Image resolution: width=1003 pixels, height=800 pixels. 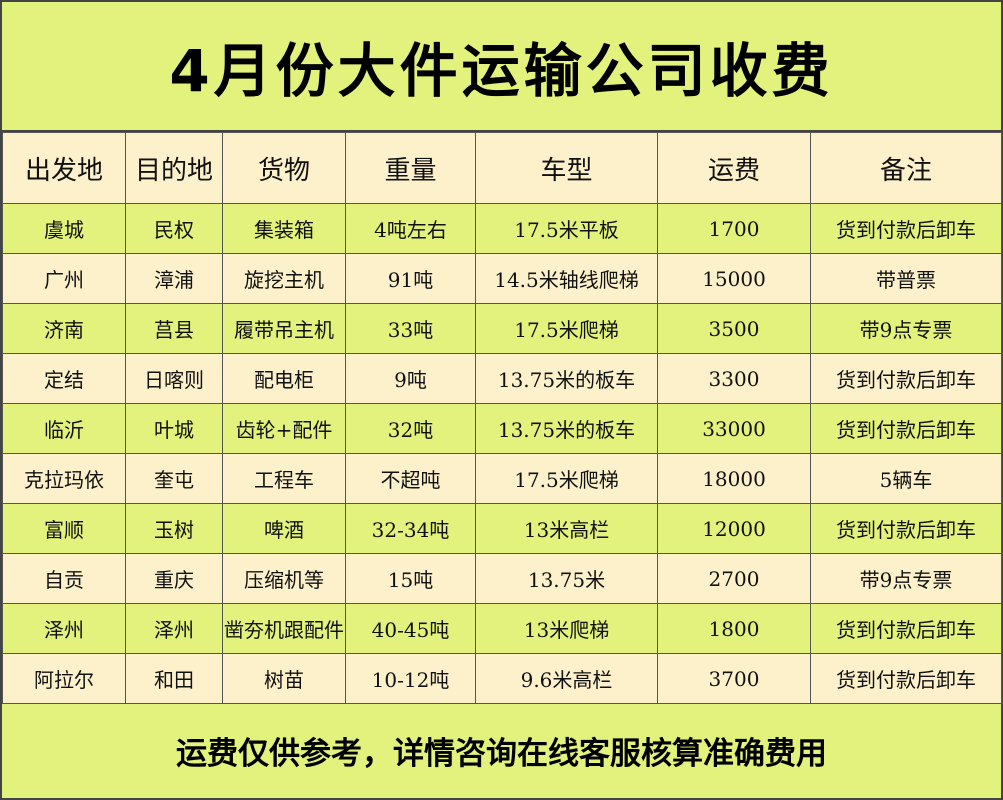 I want to click on column-header: 货物, so click(x=284, y=168).